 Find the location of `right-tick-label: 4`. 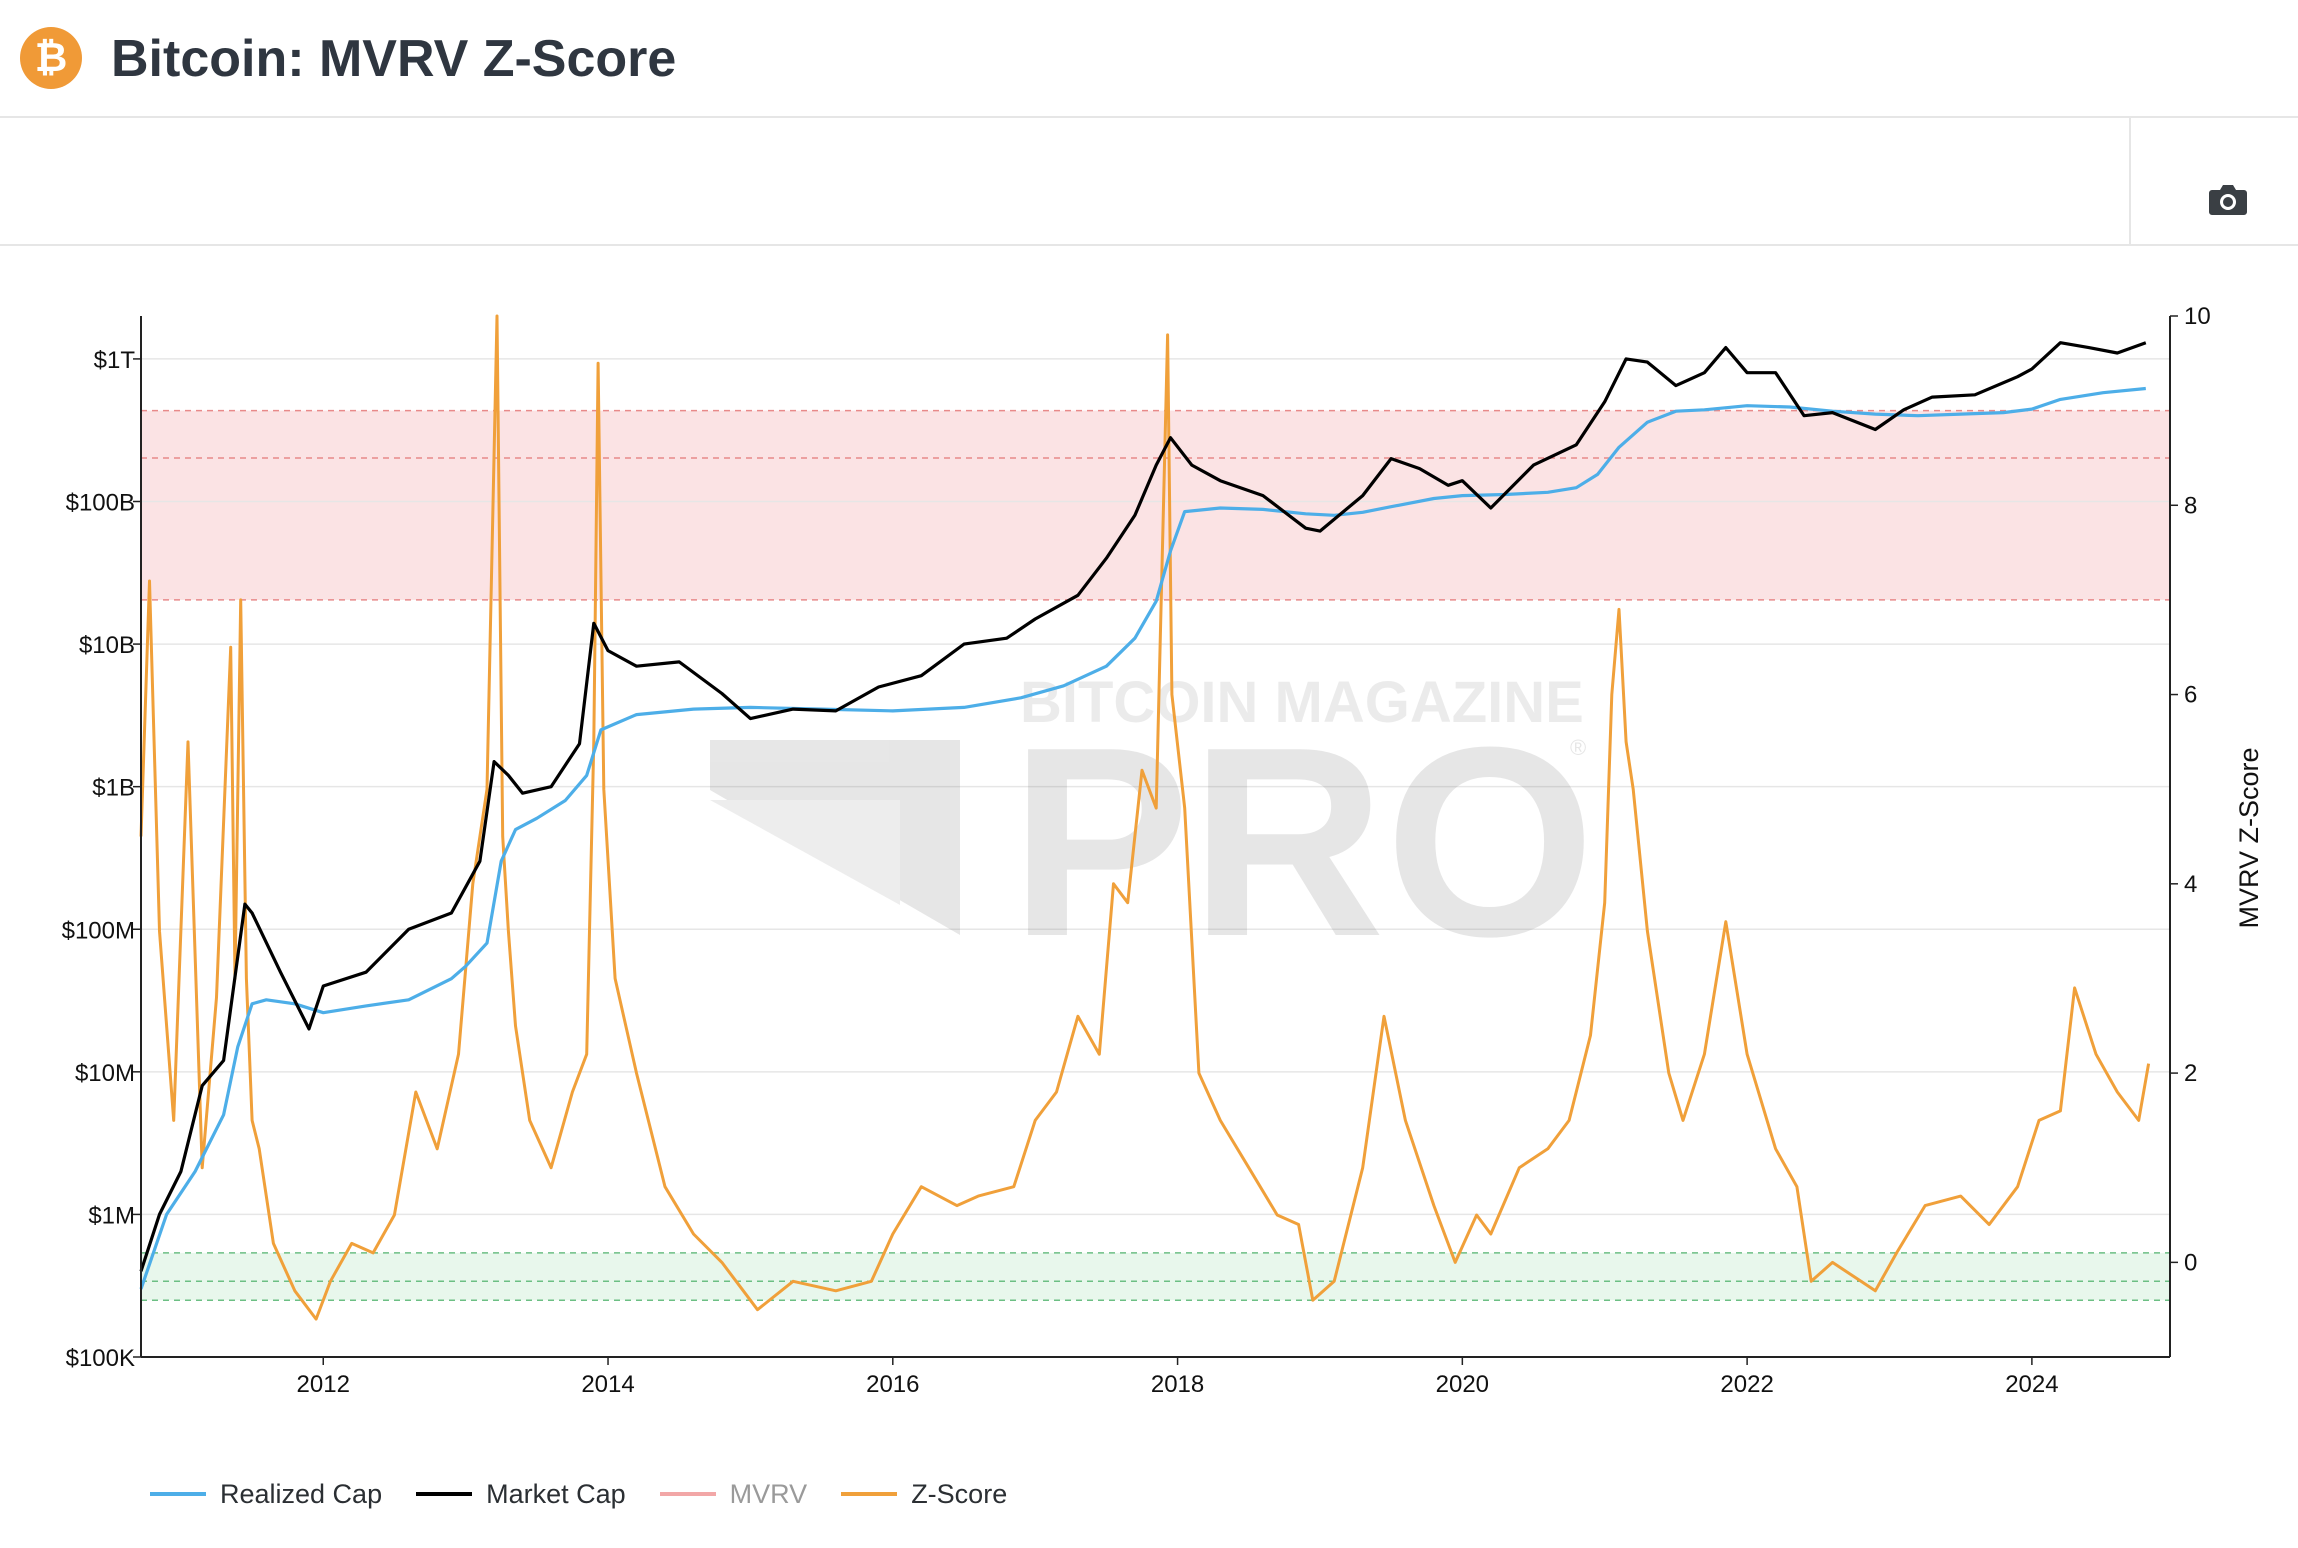

right-tick-label: 4 is located at coordinates (2190, 884).